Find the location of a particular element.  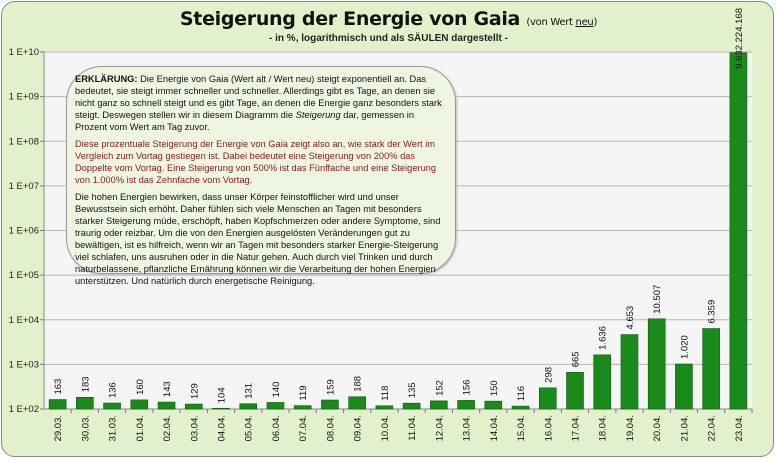

y-tick-label: 1 E+04 is located at coordinates (24, 320).